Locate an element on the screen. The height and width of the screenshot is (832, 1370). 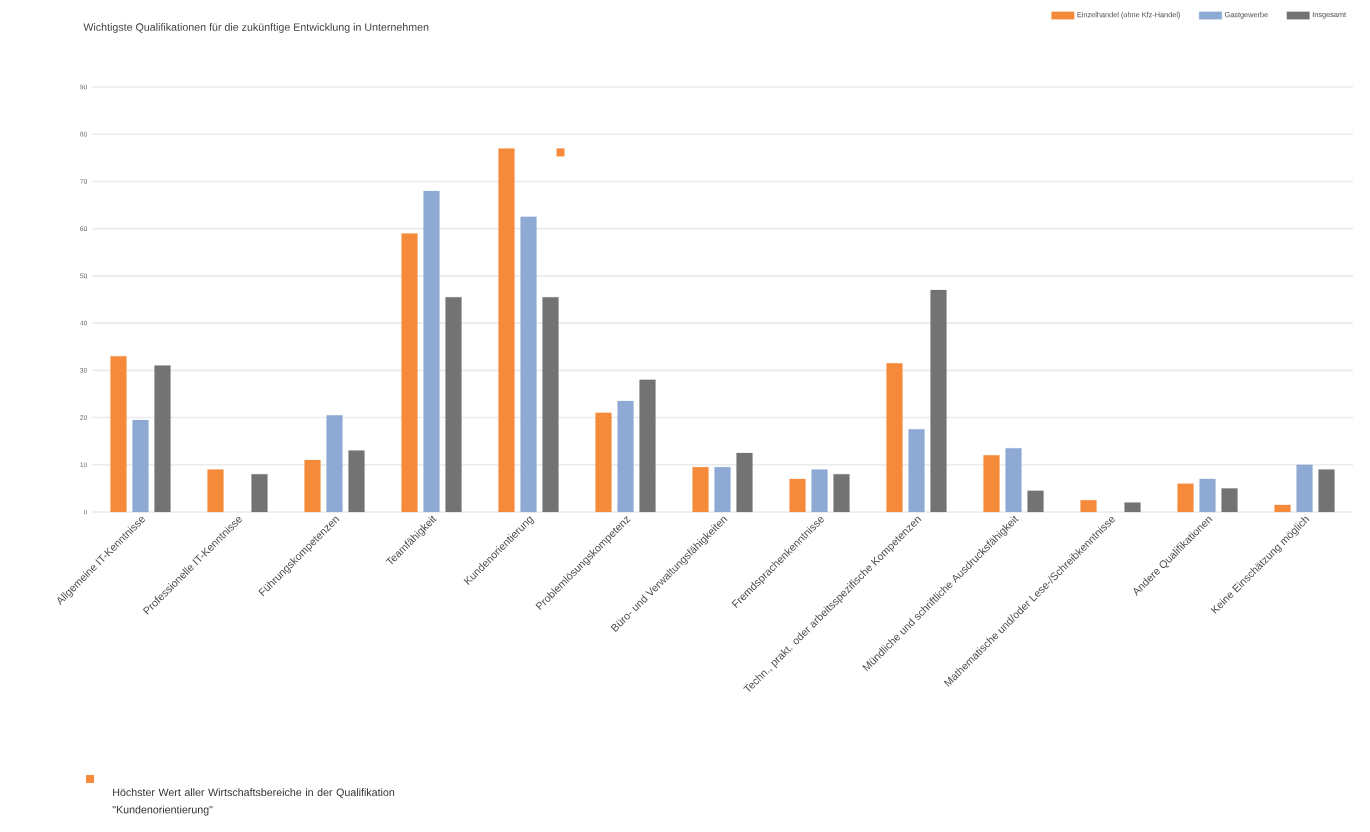
text: Höchster Wert aller Wirtschaftsbereiche in der Qualifikation "Kundenorientierung" is located at coordinates (253, 802).